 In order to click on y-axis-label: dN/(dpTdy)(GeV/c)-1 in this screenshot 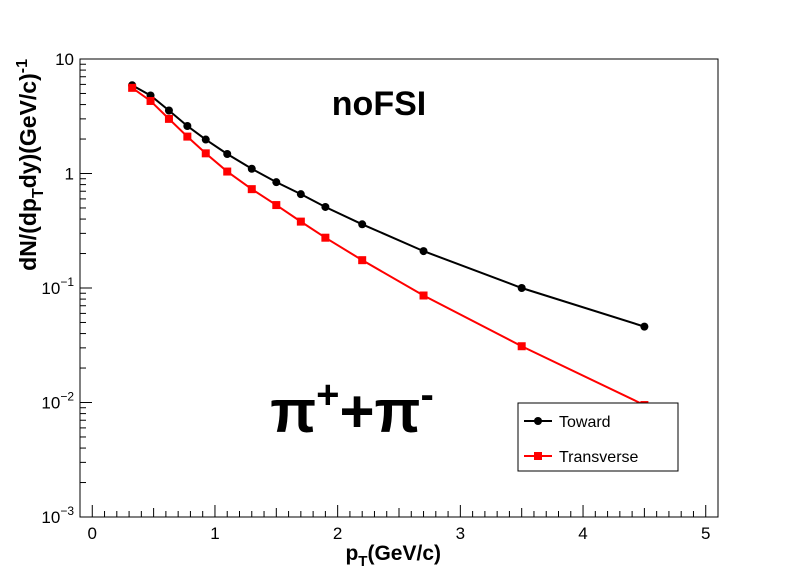, I will do `click(30, 165)`.